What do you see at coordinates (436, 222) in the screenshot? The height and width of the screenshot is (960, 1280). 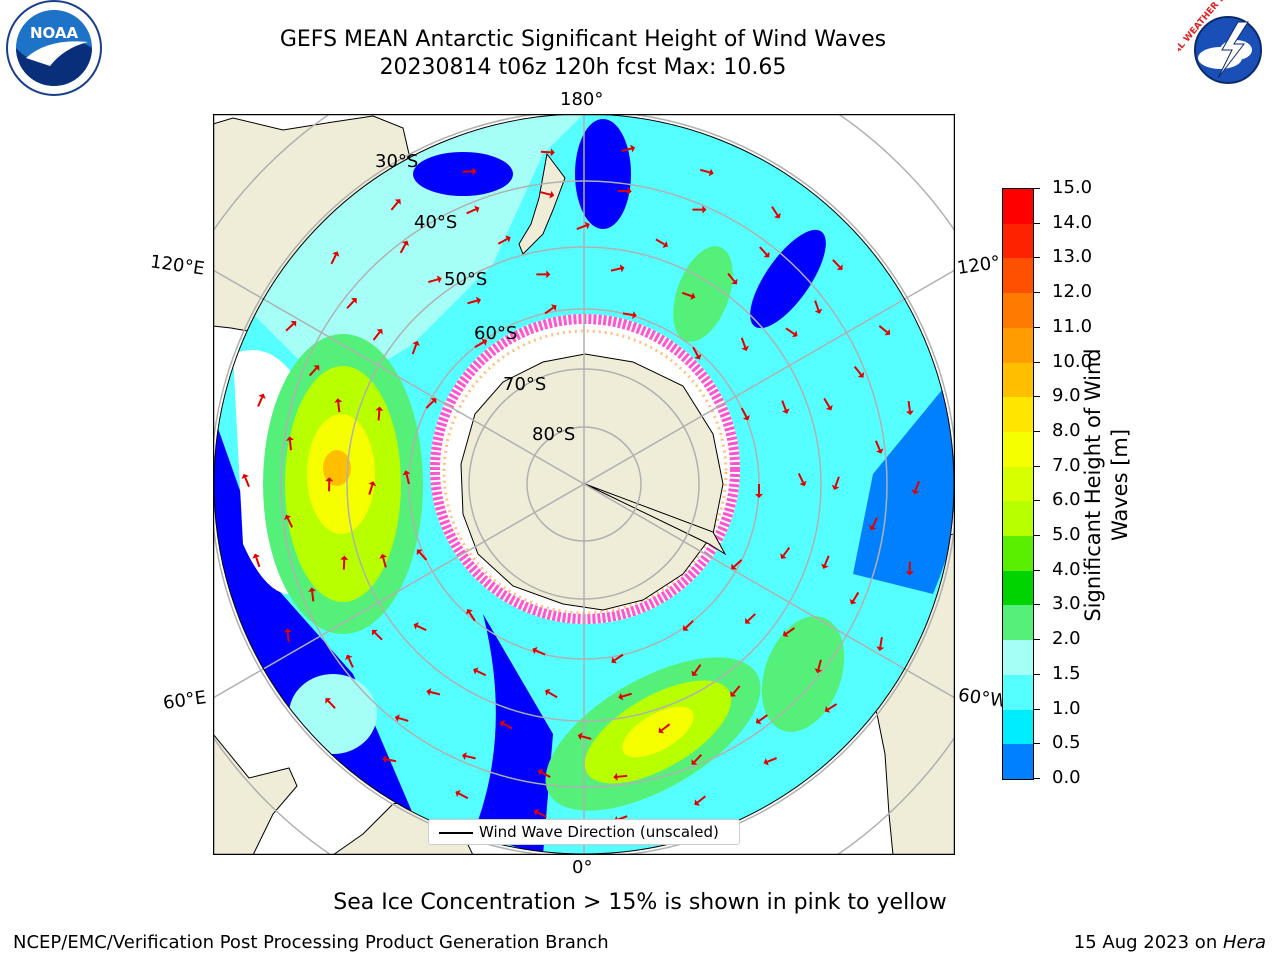 I see `lat-label-40s: 40°S` at bounding box center [436, 222].